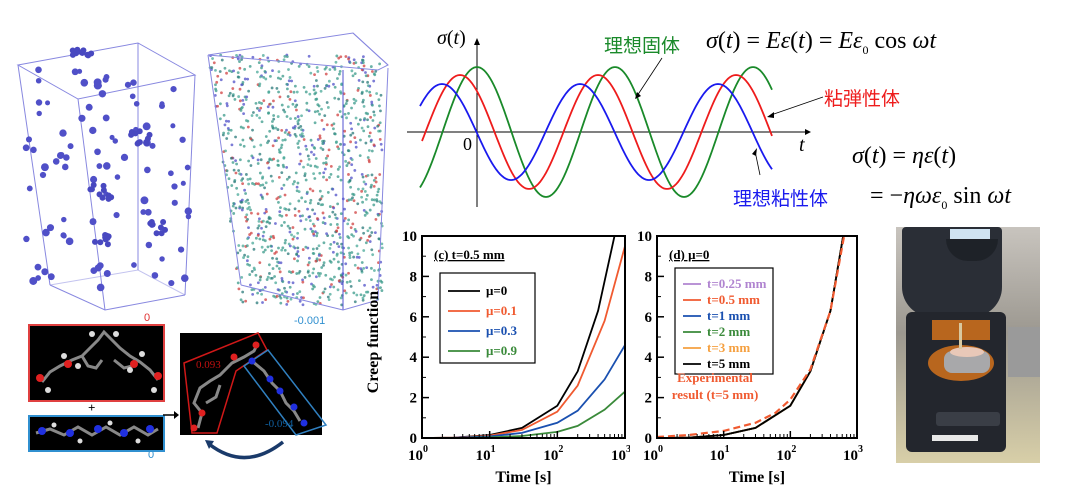 Image resolution: width=1072 pixels, height=495 pixels. What do you see at coordinates (724, 321) in the screenshot?
I see `legend-box` at bounding box center [724, 321].